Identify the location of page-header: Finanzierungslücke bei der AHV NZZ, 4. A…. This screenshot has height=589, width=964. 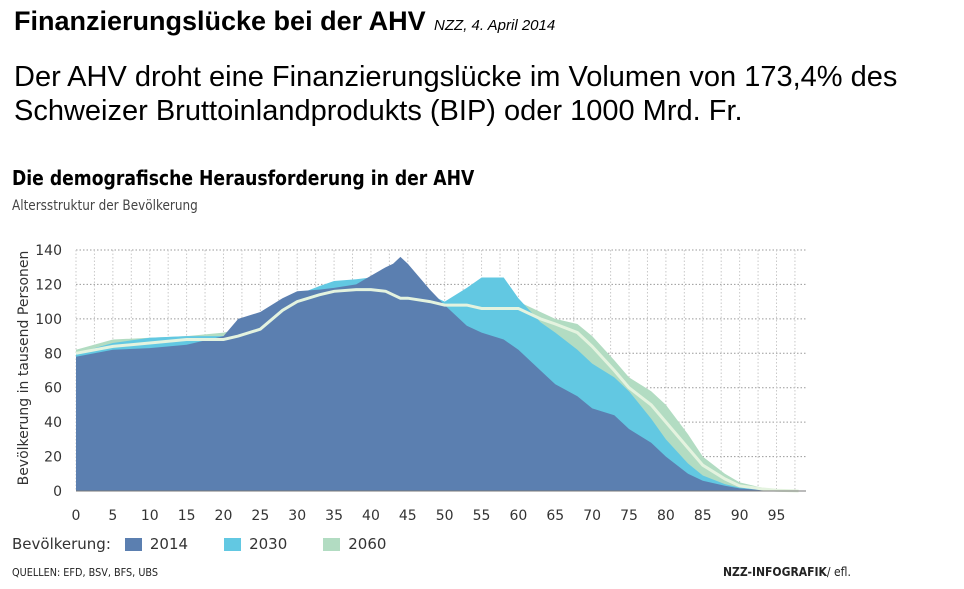
(284, 21).